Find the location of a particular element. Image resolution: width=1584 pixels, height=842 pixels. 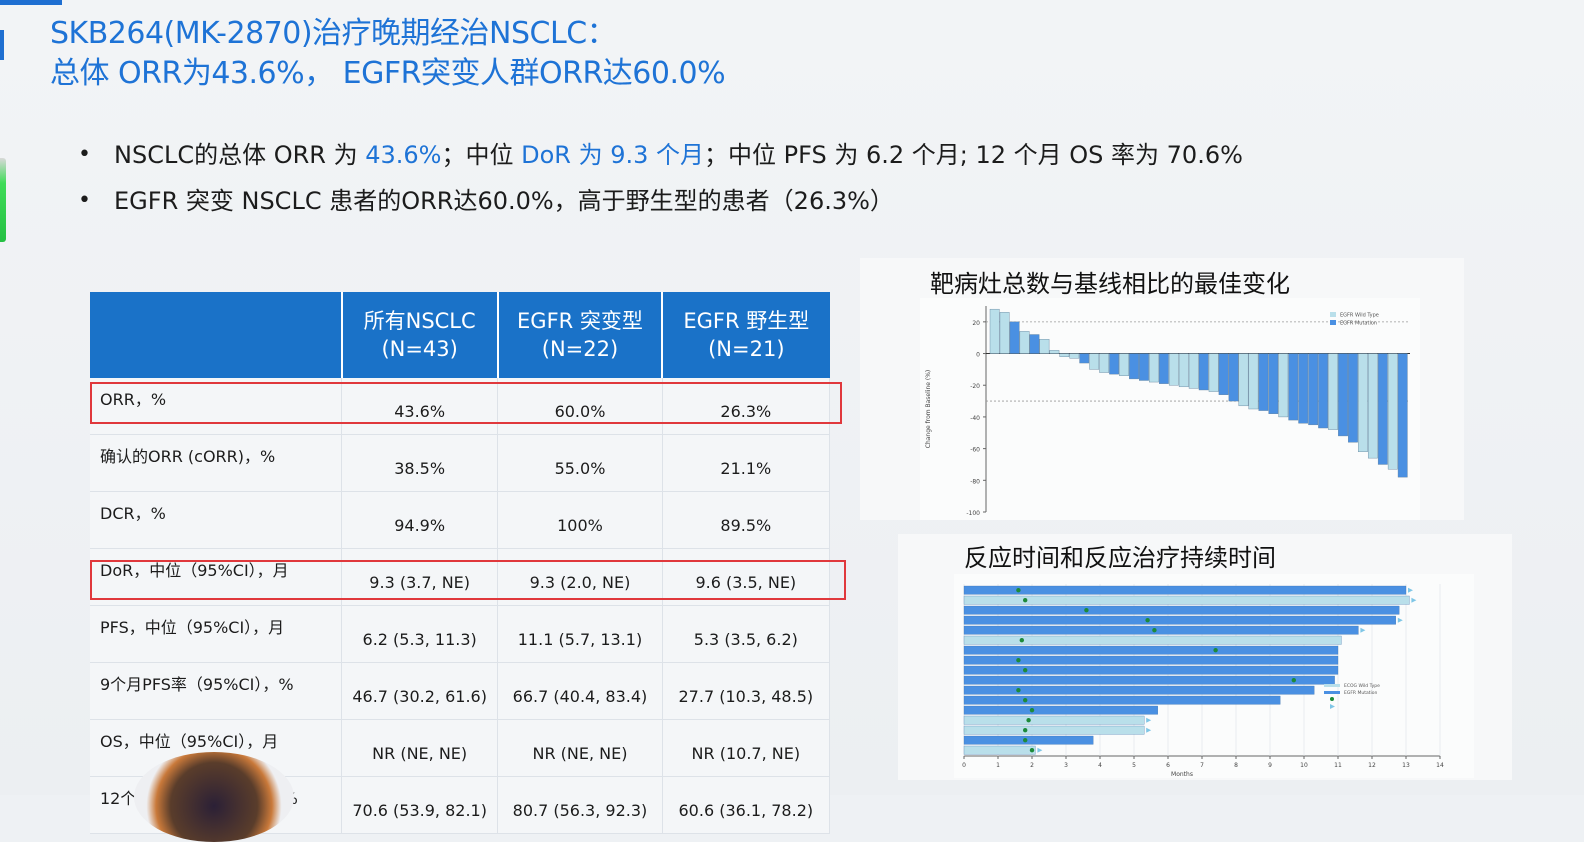

bullet-text-part: ；中位 PFS 为 6.2 个月; 12 个月 OS 率为 70.6% is located at coordinates (973, 155).